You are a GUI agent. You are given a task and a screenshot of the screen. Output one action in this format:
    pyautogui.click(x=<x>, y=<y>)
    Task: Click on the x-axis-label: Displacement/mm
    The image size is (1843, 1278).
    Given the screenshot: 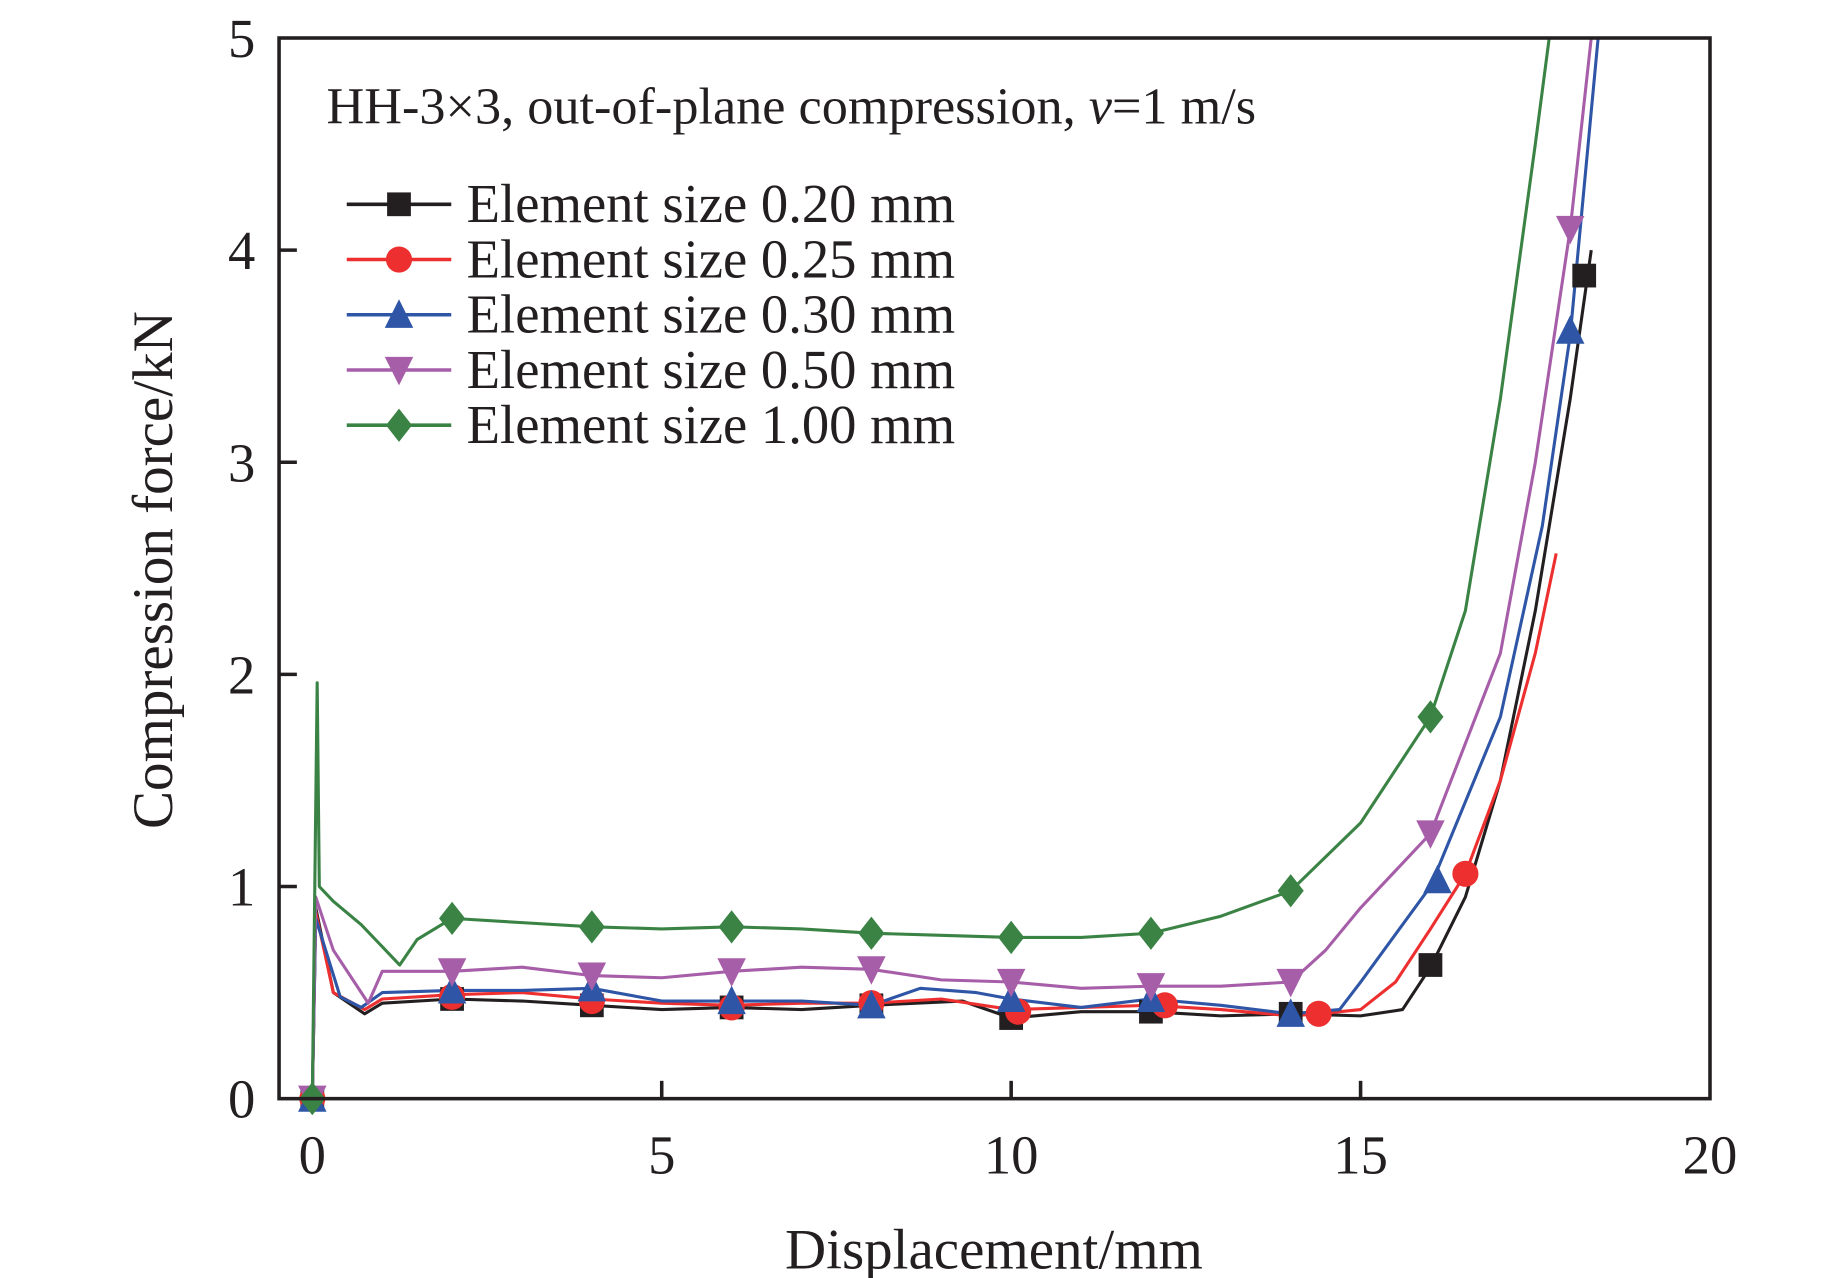 What is the action you would take?
    pyautogui.click(x=994, y=1248)
    